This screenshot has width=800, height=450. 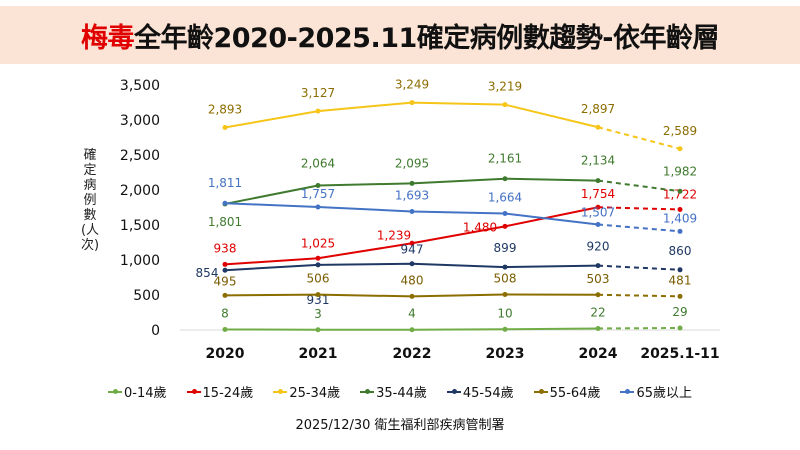 What do you see at coordinates (505, 354) in the screenshot?
I see `x-tick-label: 2023` at bounding box center [505, 354].